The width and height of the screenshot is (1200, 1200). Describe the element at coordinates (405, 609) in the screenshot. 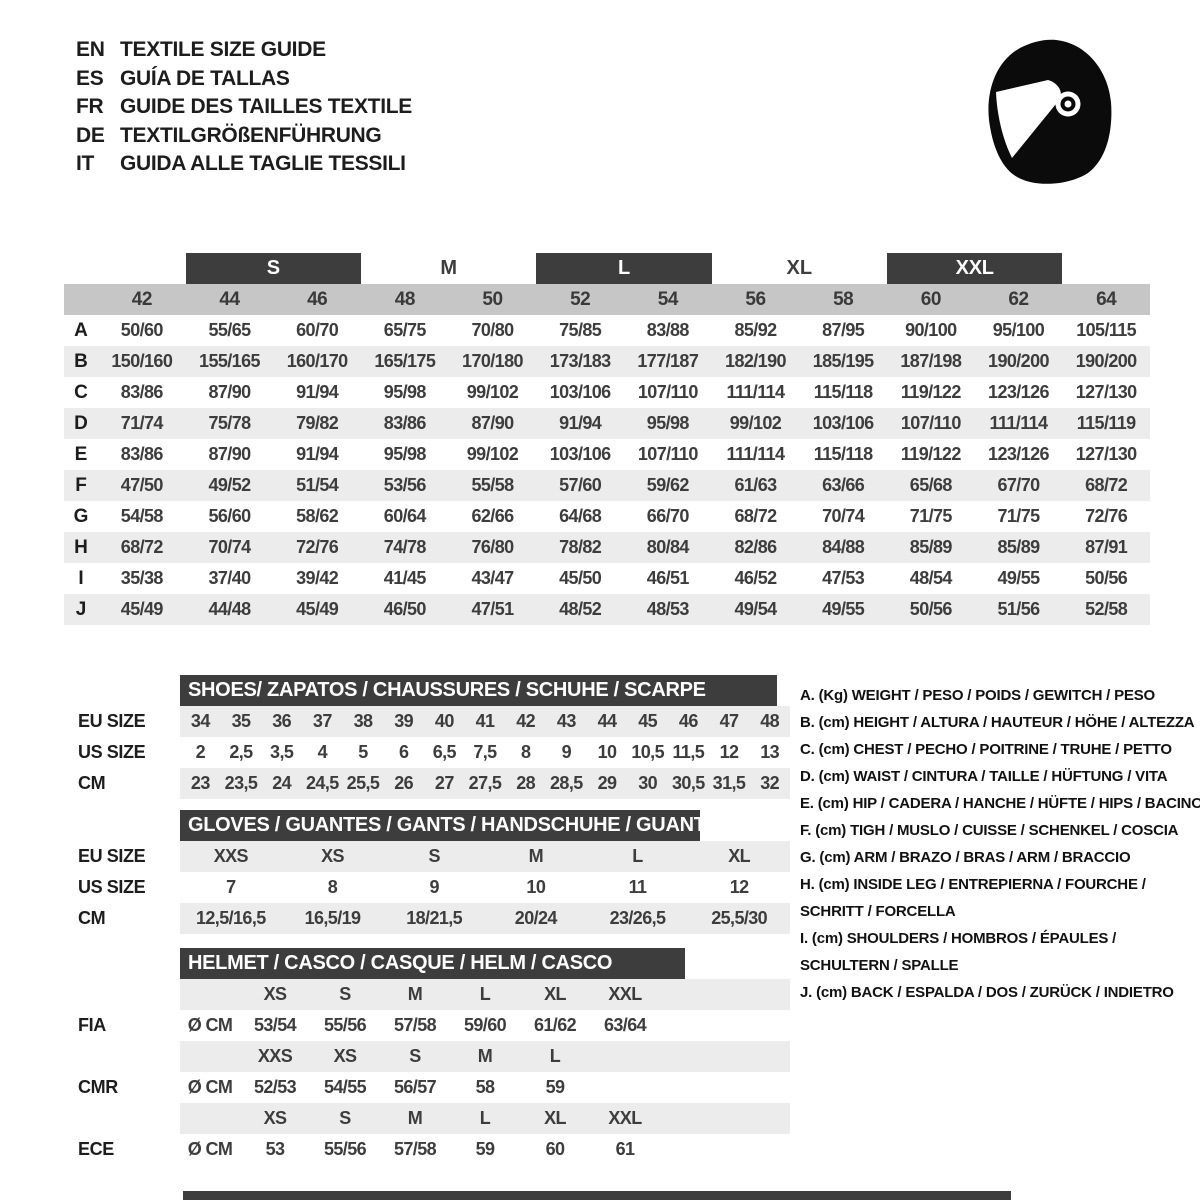

I see `size-value: 46/50` at that location.